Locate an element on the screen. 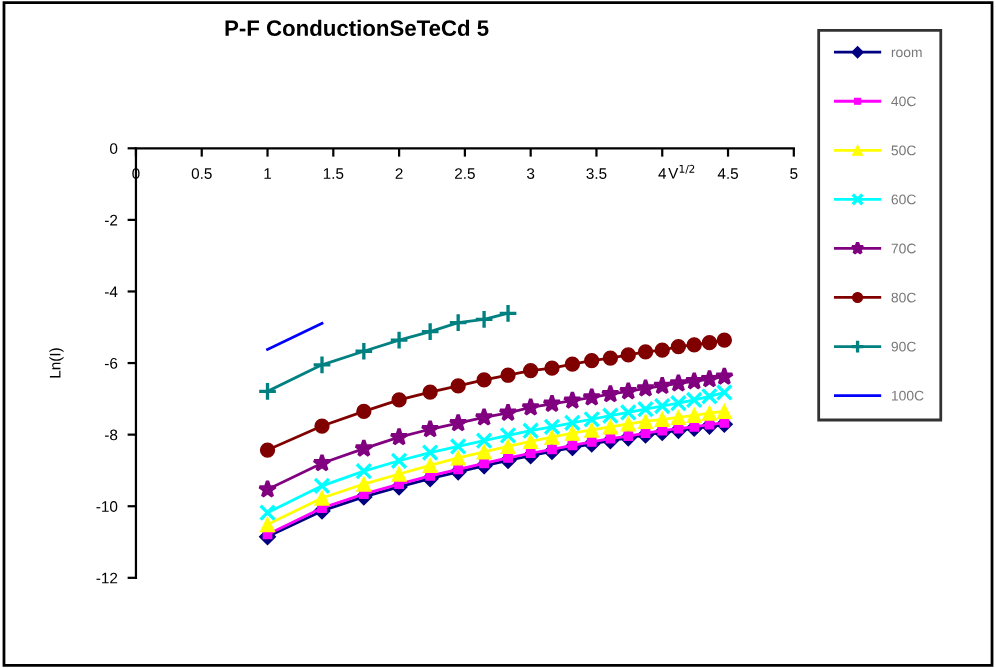 The width and height of the screenshot is (996, 668). chart-title: P-F ConductionSeTeCd 5 is located at coordinates (357, 28).